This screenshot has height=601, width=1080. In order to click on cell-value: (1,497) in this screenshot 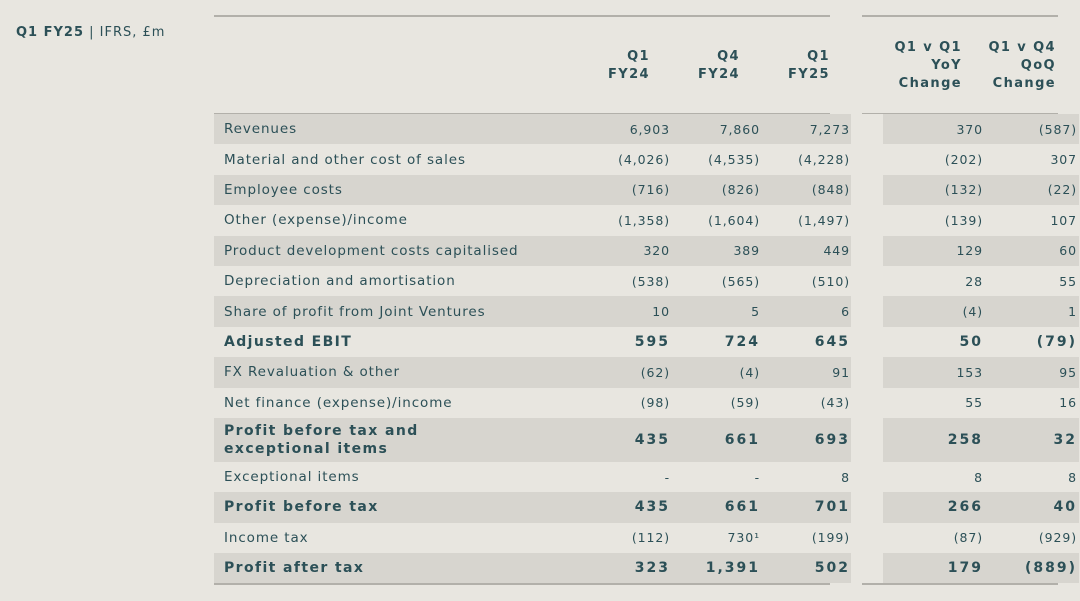, I will do `click(824, 220)`.